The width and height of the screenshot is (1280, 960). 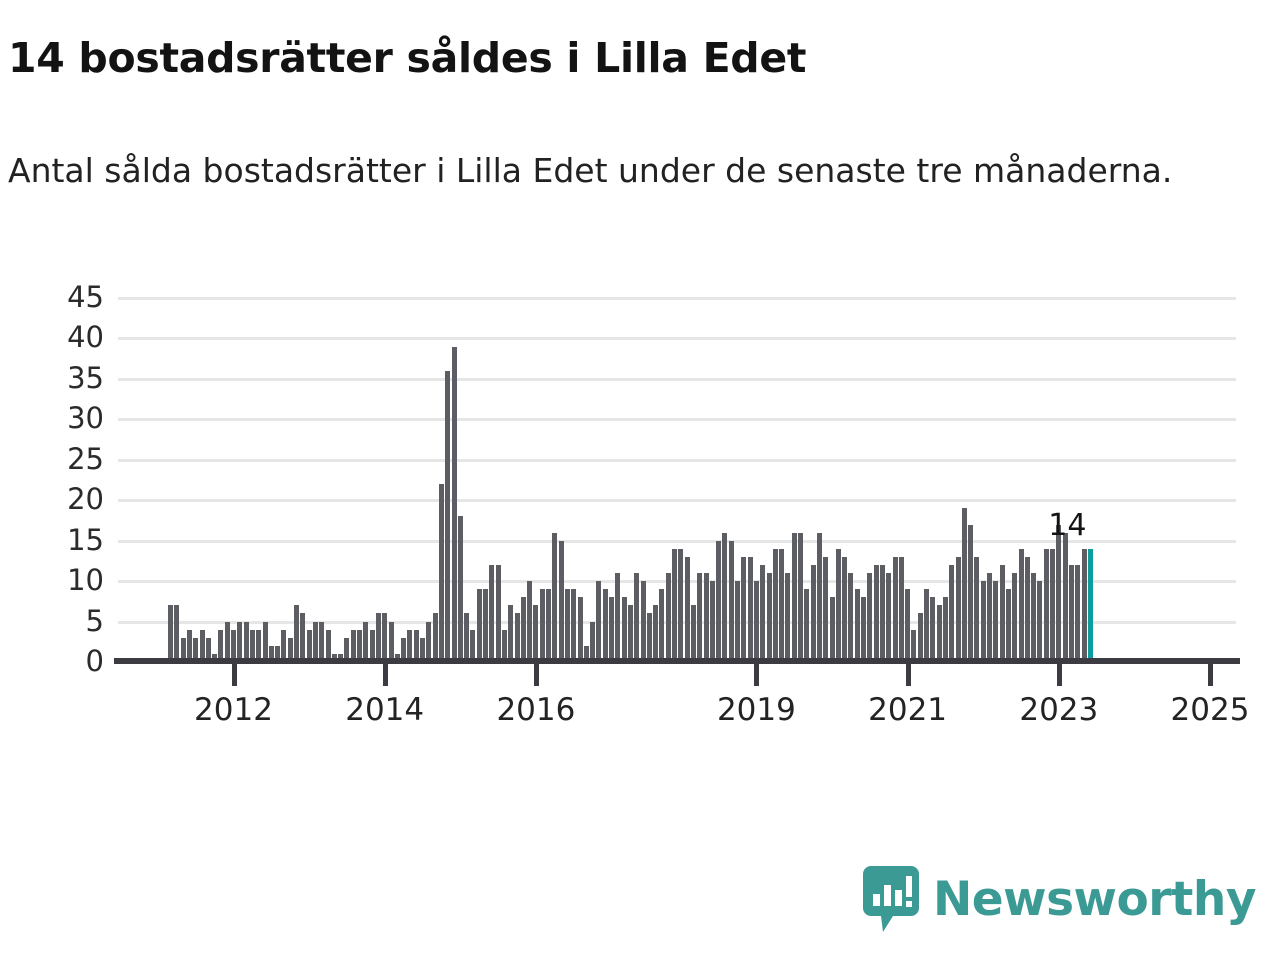 I want to click on x-axis-labels: 2012 2014 2016 2019 2021 2023 2025, so click(x=640, y=707).